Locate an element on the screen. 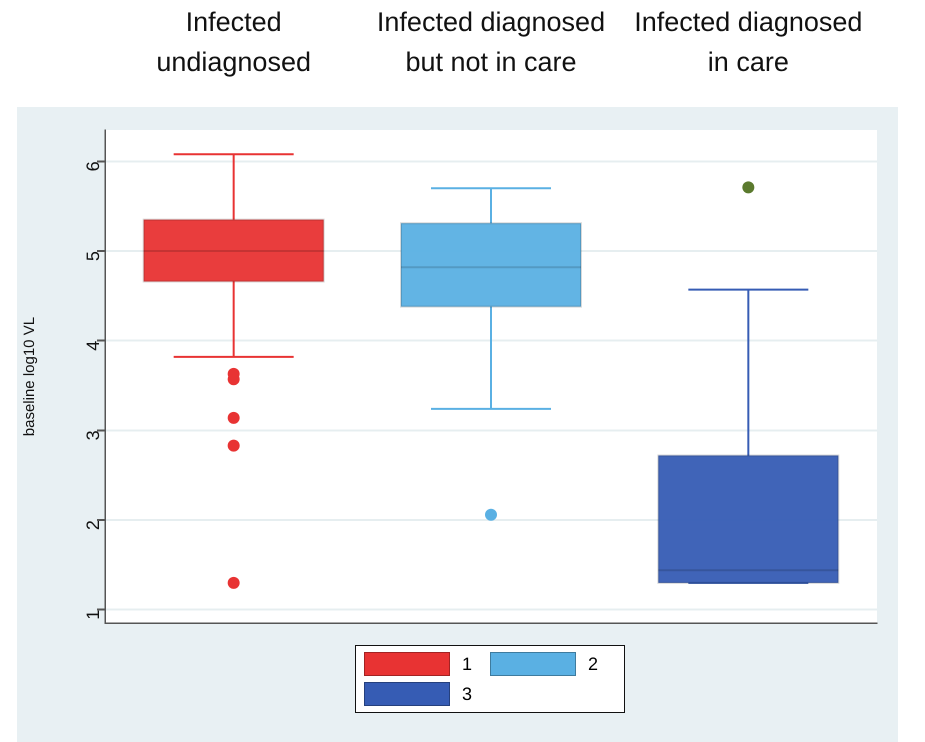  y-tick-label: 2 is located at coordinates (92, 525).